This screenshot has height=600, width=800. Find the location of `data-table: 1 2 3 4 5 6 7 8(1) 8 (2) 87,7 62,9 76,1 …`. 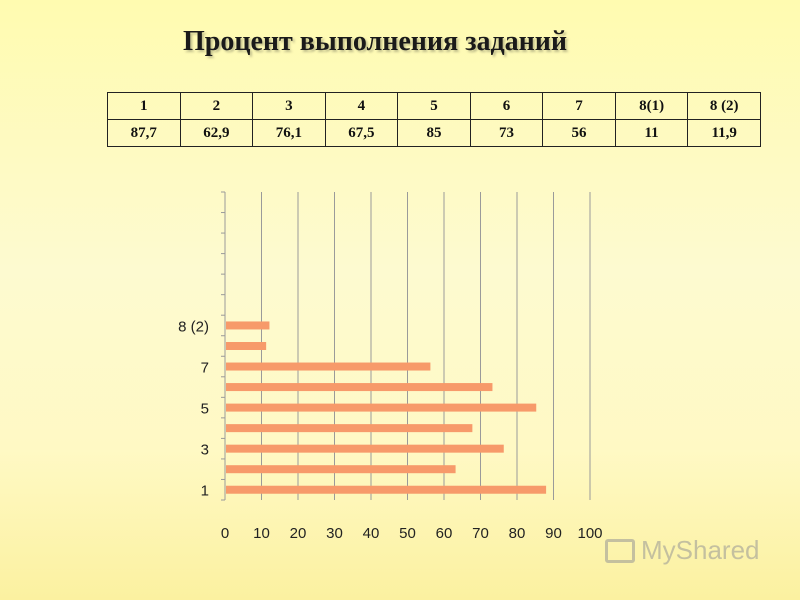

data-table: 1 2 3 4 5 6 7 8(1) 8 (2) 87,7 62,9 76,1 … is located at coordinates (434, 119).